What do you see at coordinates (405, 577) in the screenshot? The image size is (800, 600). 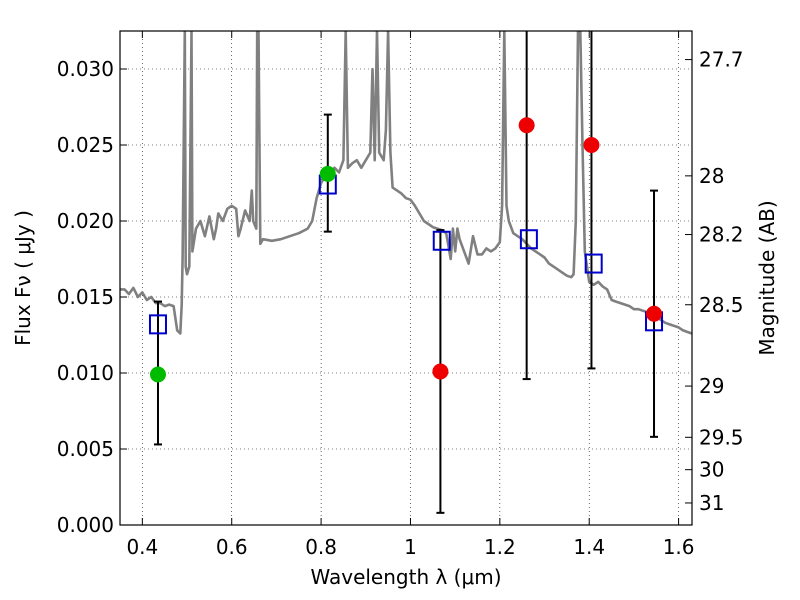 I see `x-axis-label: Wavelength λ (μm)` at bounding box center [405, 577].